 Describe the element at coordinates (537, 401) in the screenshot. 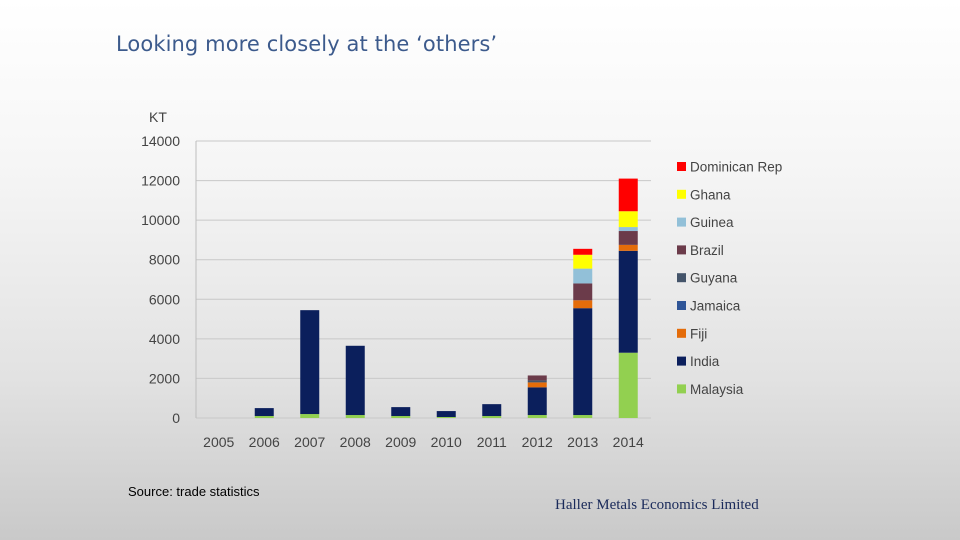

I see `bar-segment-india-2012` at that location.